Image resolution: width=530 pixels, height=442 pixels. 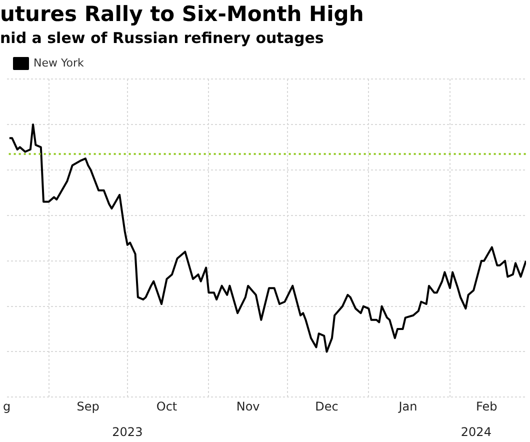 What do you see at coordinates (487, 407) in the screenshot?
I see `x-tick-label: Feb` at bounding box center [487, 407].